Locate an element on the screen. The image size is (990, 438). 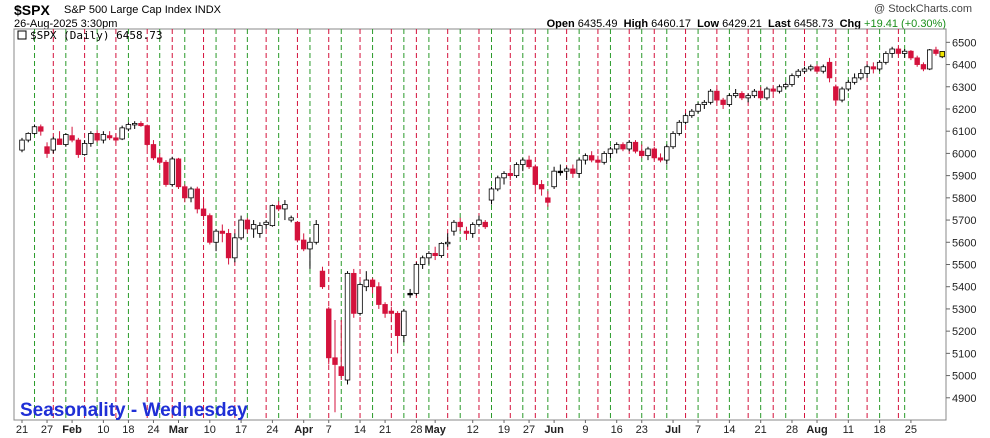
symbol-title: $SPX is located at coordinates (32, 10).